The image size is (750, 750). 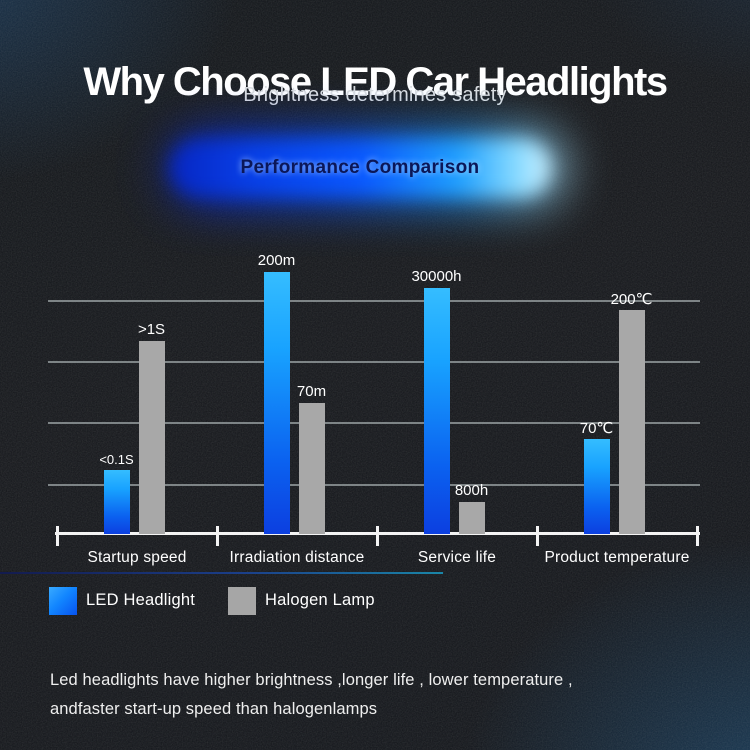 I want to click on chart-legend: LED Headlight Halogen Lamp, so click(x=375, y=601).